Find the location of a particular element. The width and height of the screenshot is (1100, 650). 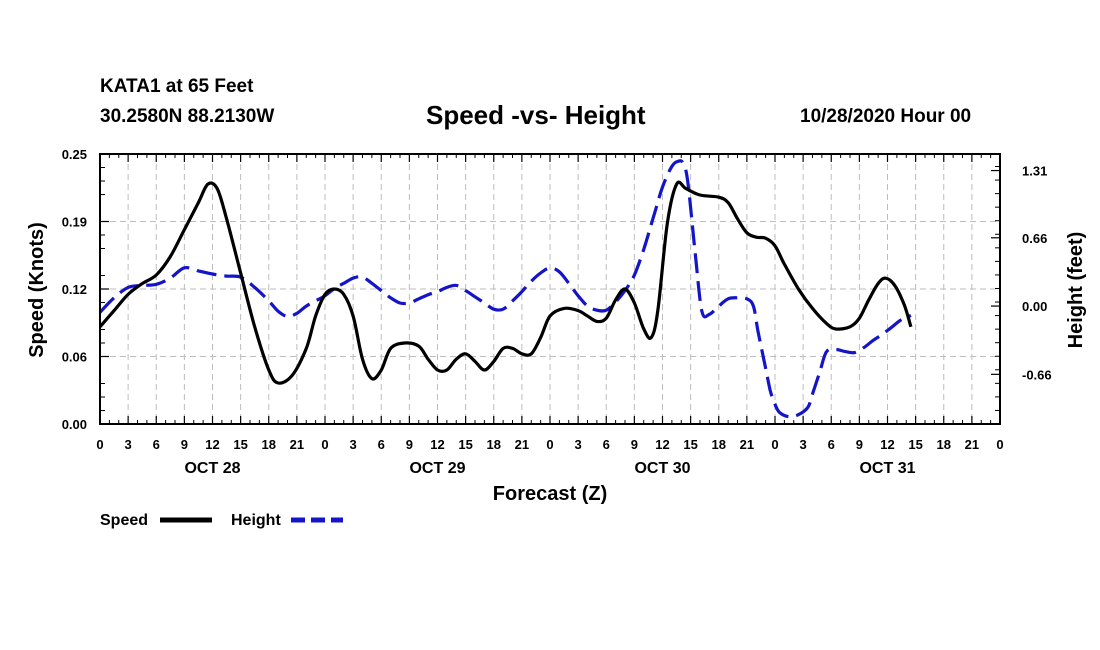

legend-height-label: Height is located at coordinates (256, 520).